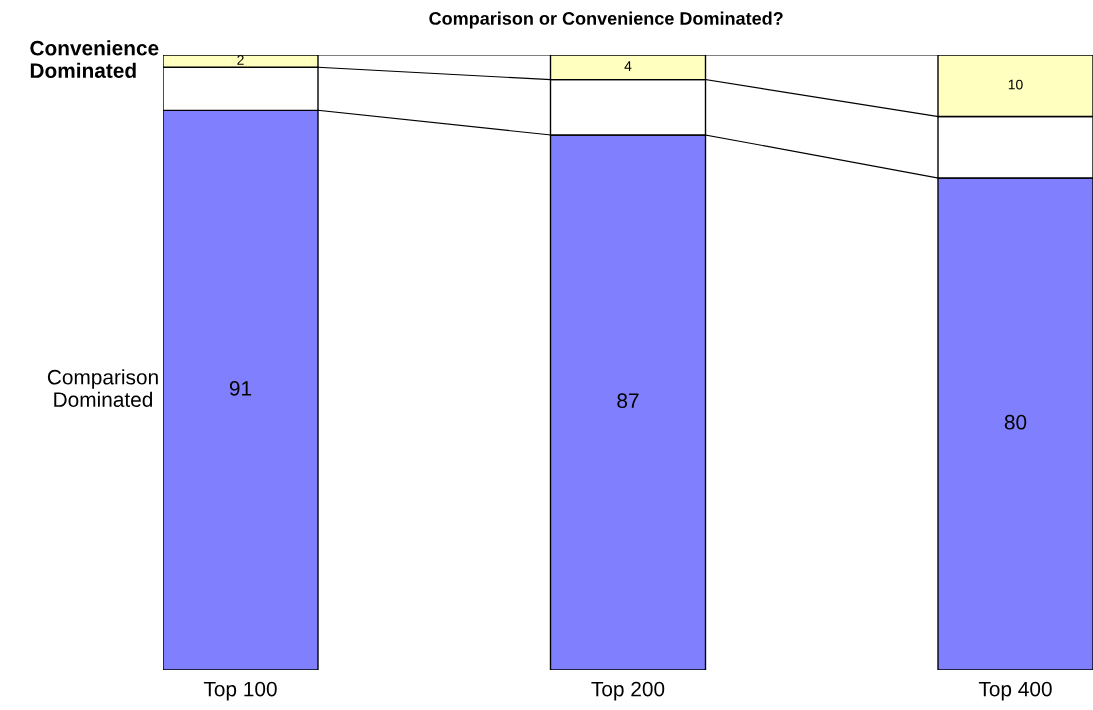  I want to click on data-label: 2, so click(240, 60).